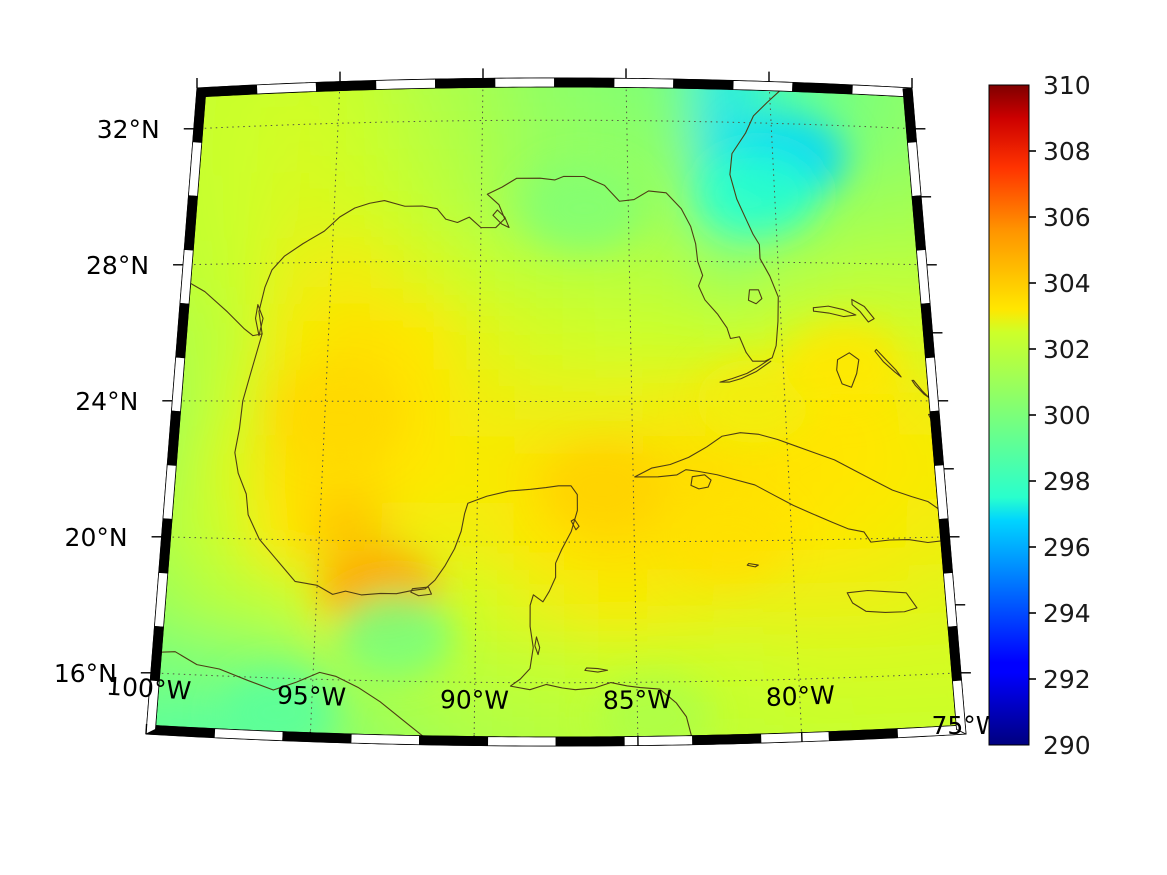 This screenshot has height=875, width=1167. What do you see at coordinates (1067, 217) in the screenshot?
I see `colorbar-tick-label: 306` at bounding box center [1067, 217].